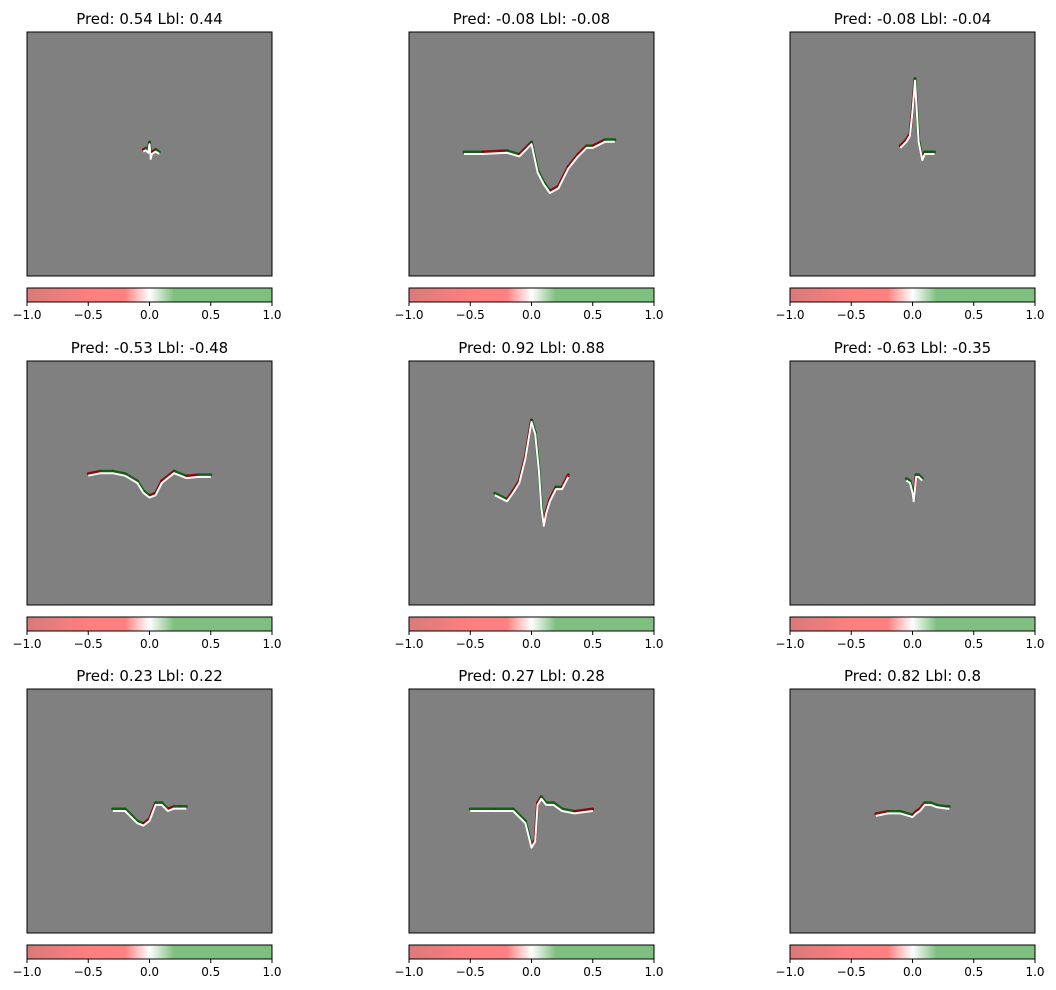 The image size is (1056, 990). What do you see at coordinates (912, 348) in the screenshot?
I see `panel-title: Pred: -0.63 Lbl: -0.35` at bounding box center [912, 348].